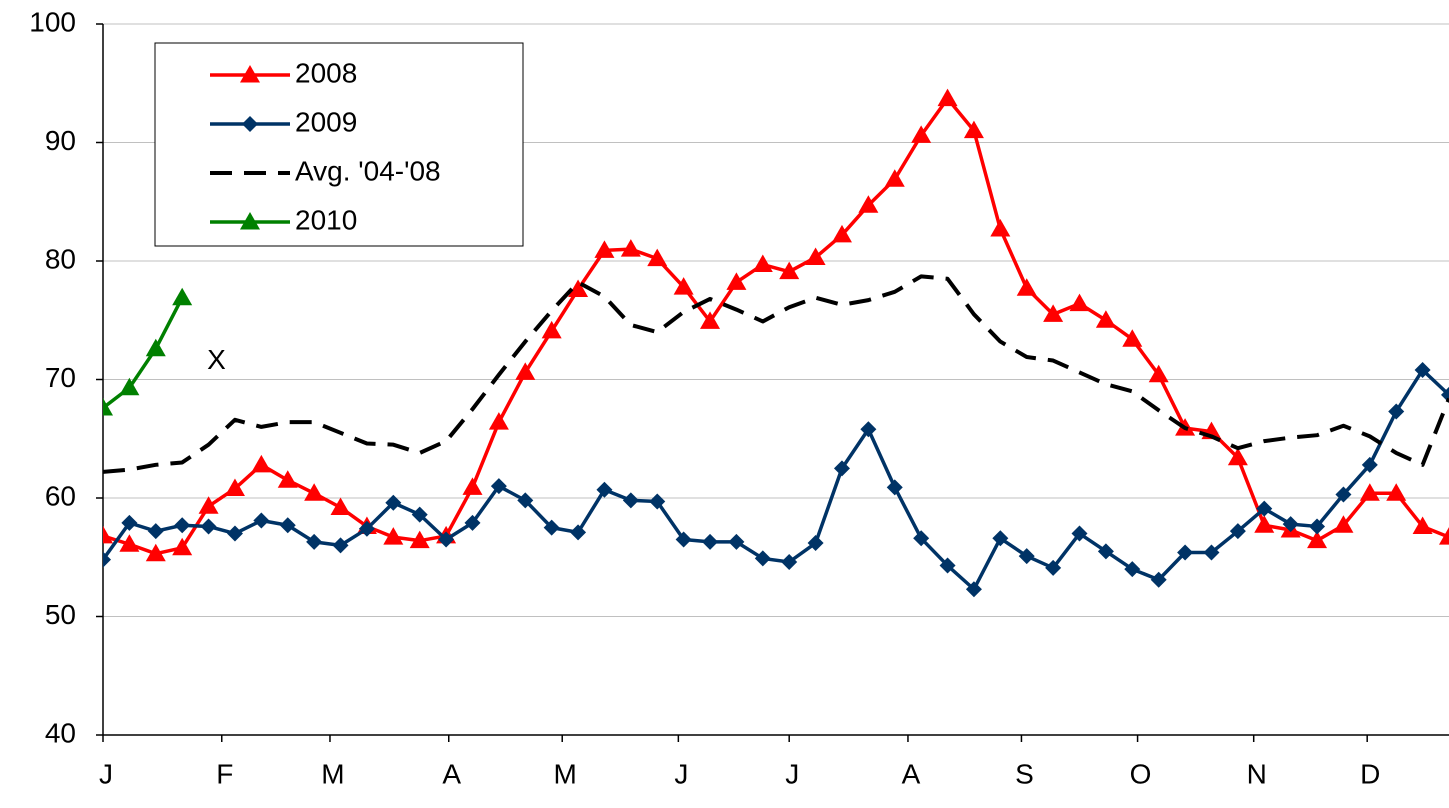 The height and width of the screenshot is (808, 1449). Describe the element at coordinates (1370, 773) in the screenshot. I see `x-tick-label: D` at that location.